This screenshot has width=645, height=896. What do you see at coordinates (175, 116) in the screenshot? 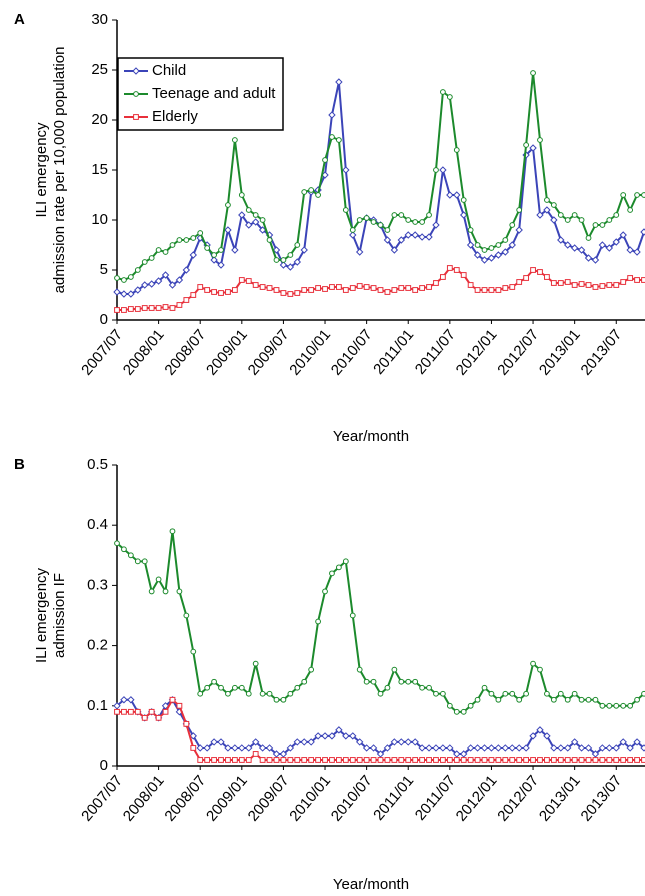
I see `legend-label: Elderly` at bounding box center [175, 116].